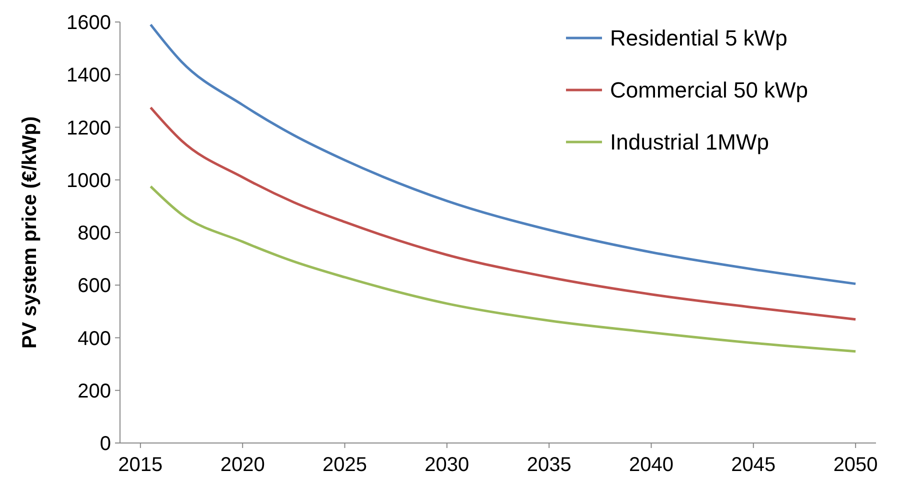 Image resolution: width=904 pixels, height=495 pixels. What do you see at coordinates (689, 142) in the screenshot?
I see `legend-label: Industrial 1MWp` at bounding box center [689, 142].